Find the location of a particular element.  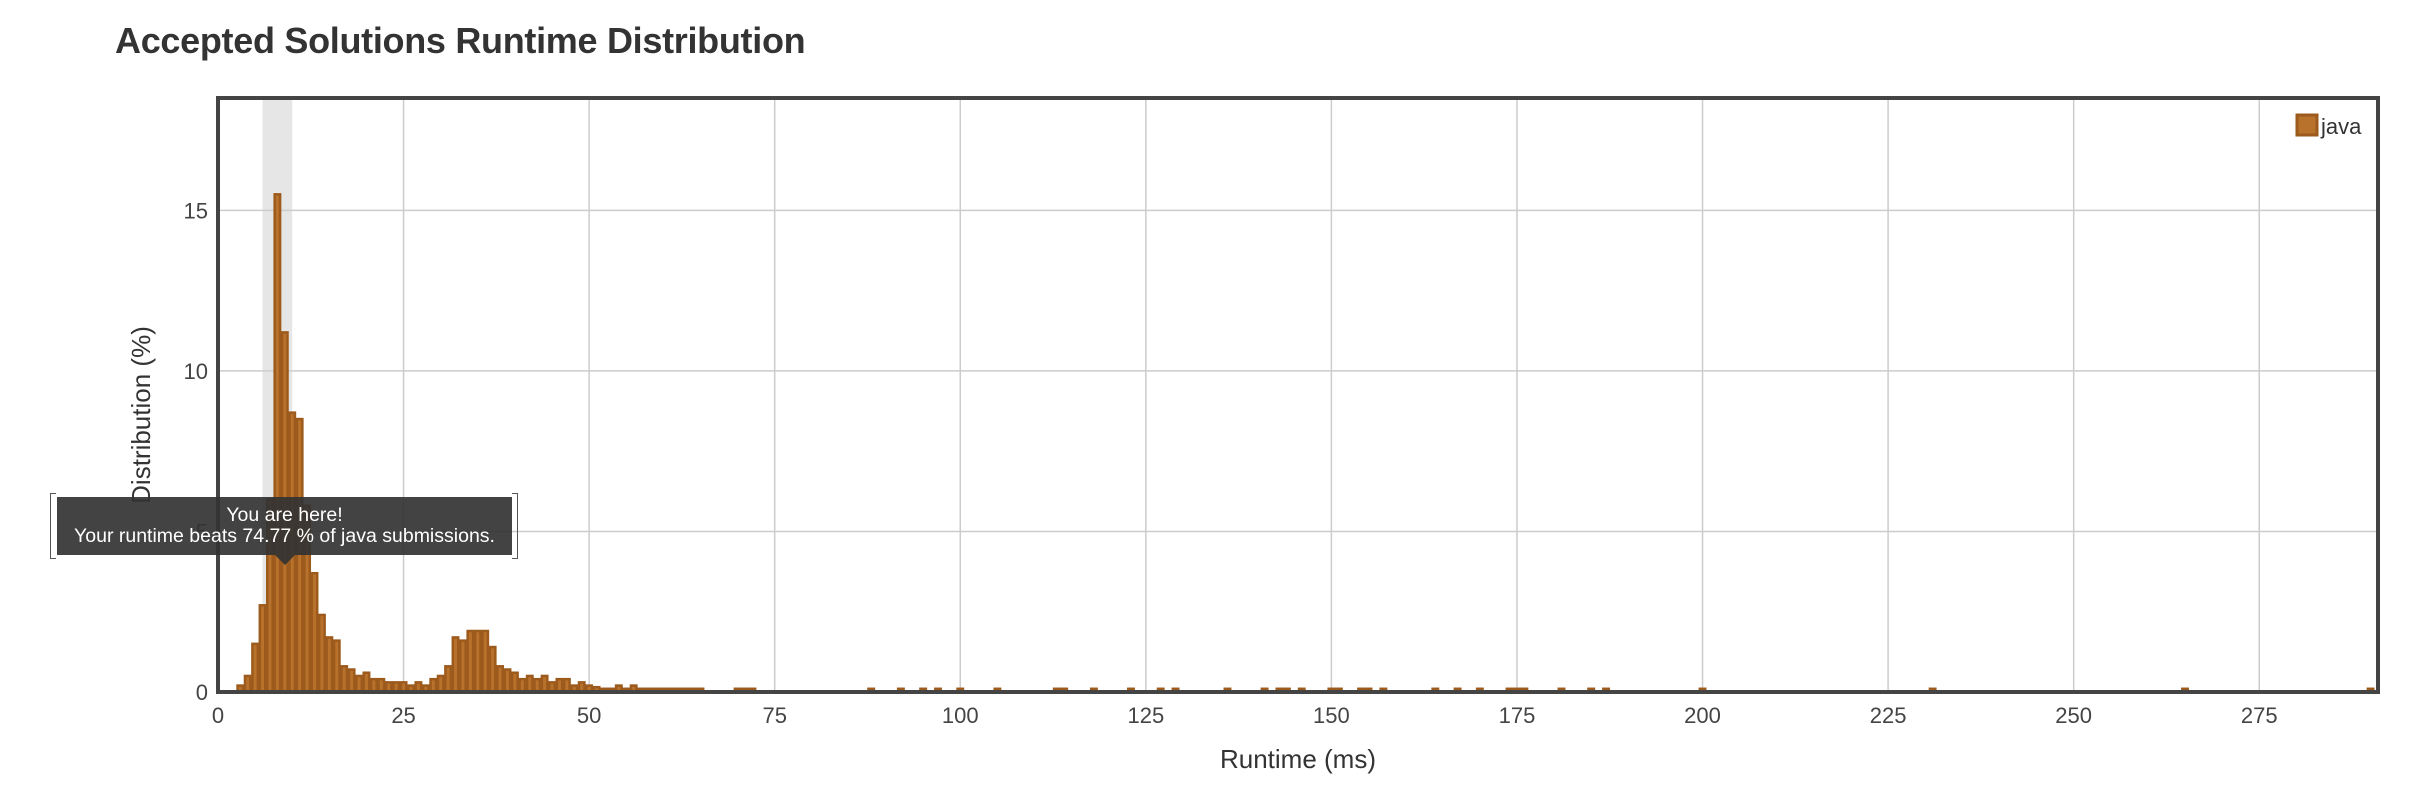

x-tick-label: 100 is located at coordinates (960, 715).